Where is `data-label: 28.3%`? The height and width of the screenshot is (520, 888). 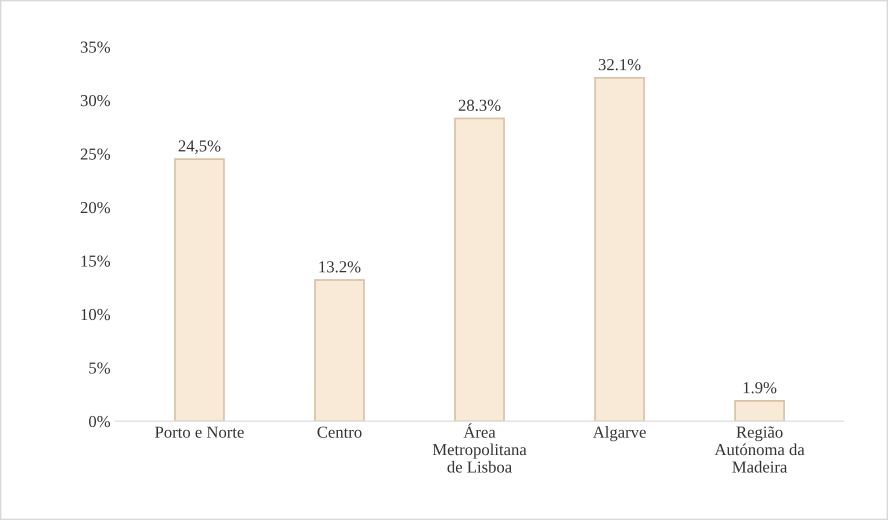
data-label: 28.3% is located at coordinates (479, 105).